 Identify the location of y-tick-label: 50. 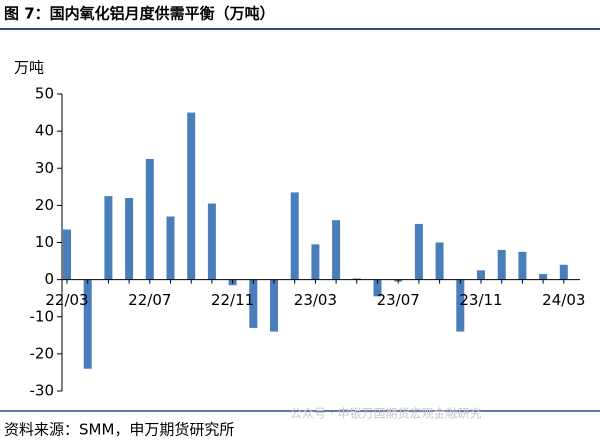
(44, 94).